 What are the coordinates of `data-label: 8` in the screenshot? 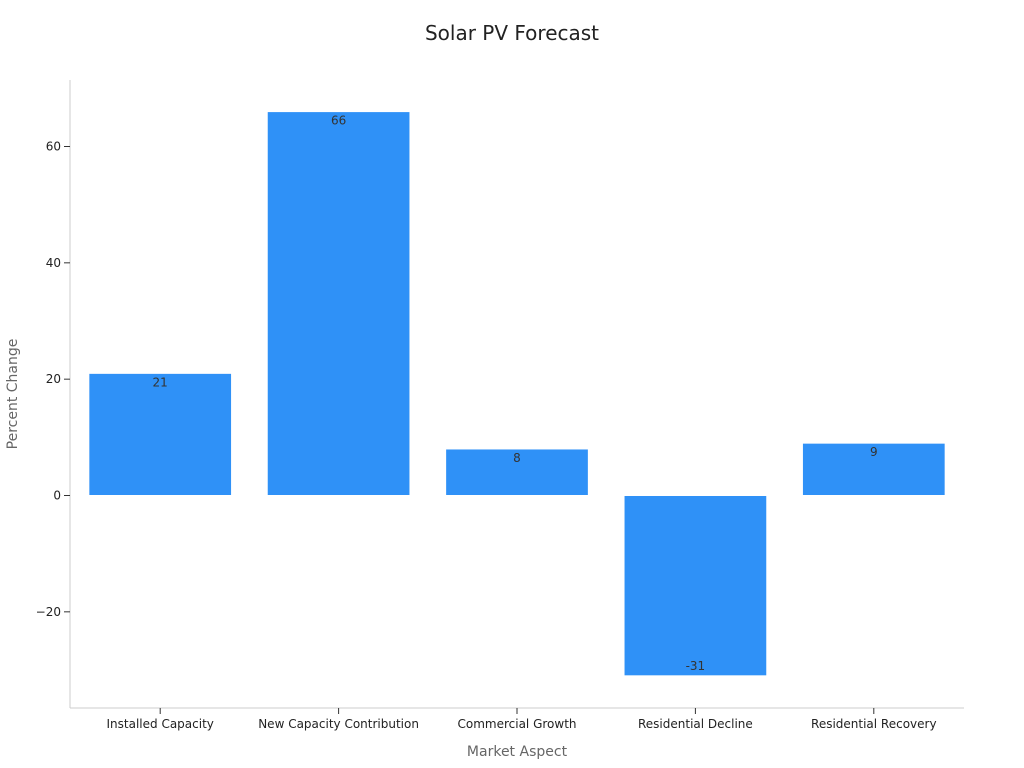 It's located at (517, 458).